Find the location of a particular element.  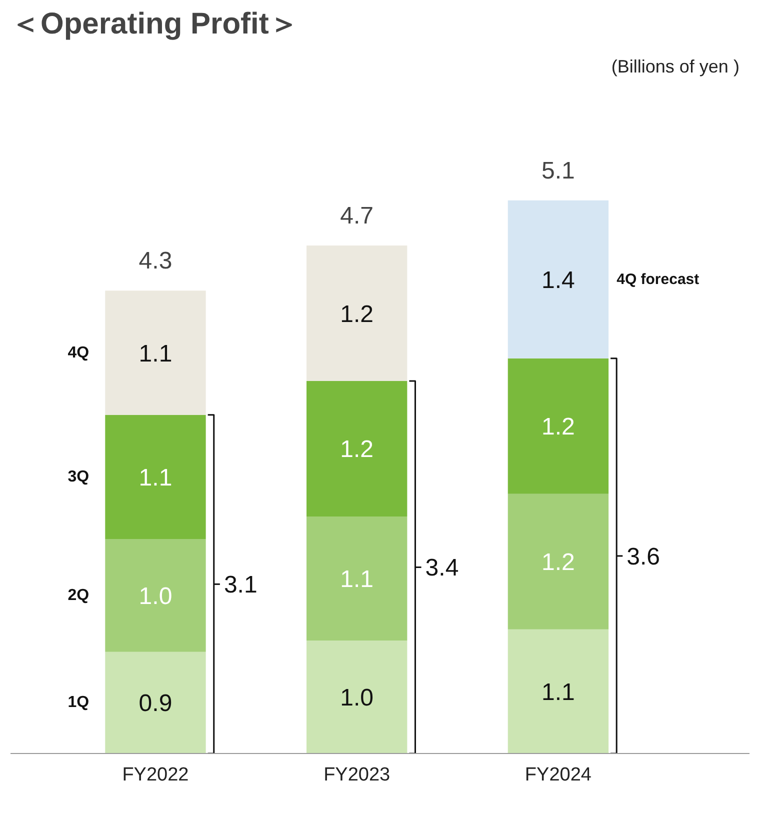

data-label: 0.9 is located at coordinates (155, 704).